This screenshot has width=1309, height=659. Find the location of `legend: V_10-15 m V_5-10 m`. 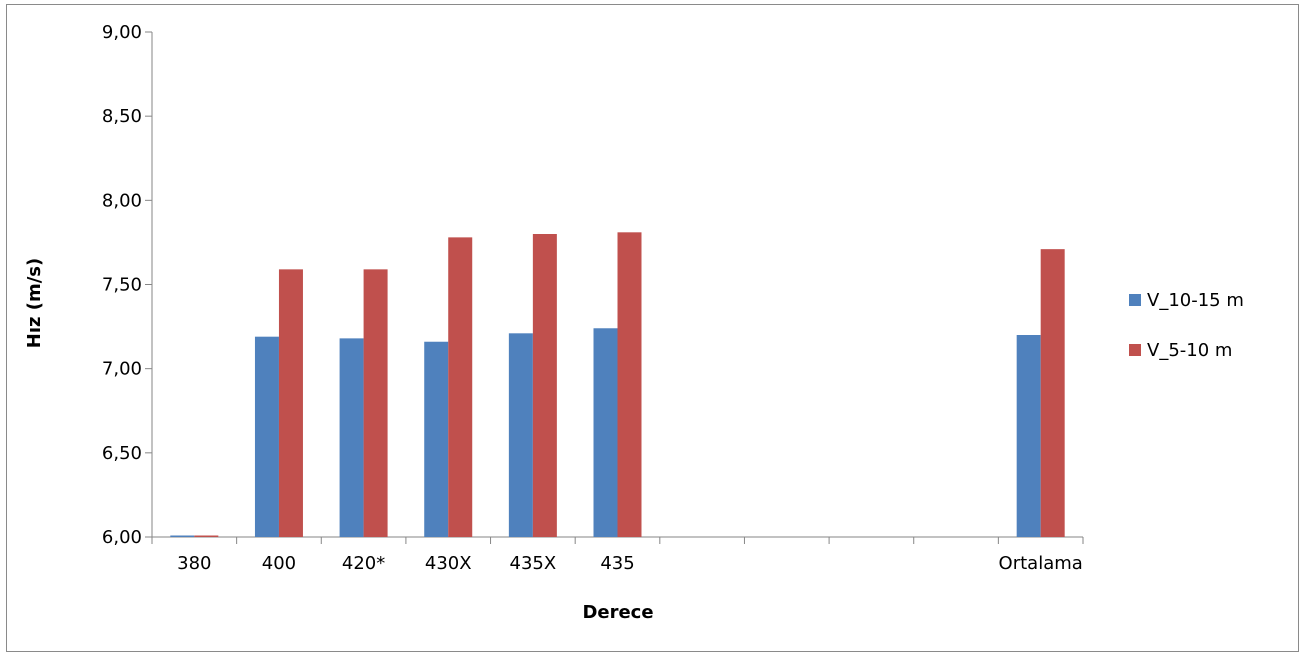

legend: V_10-15 m V_5-10 m is located at coordinates (1186, 325).